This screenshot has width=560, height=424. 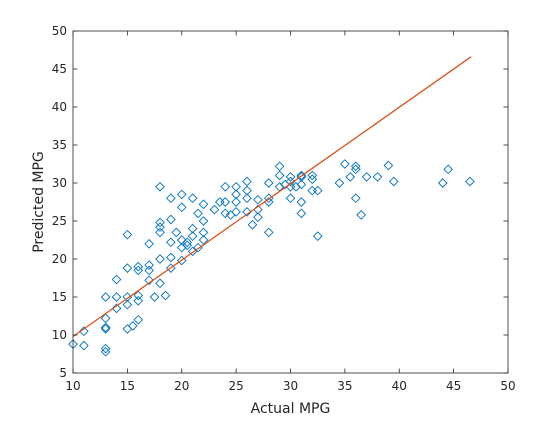 I want to click on x-tick-label: 25, so click(x=235, y=386).